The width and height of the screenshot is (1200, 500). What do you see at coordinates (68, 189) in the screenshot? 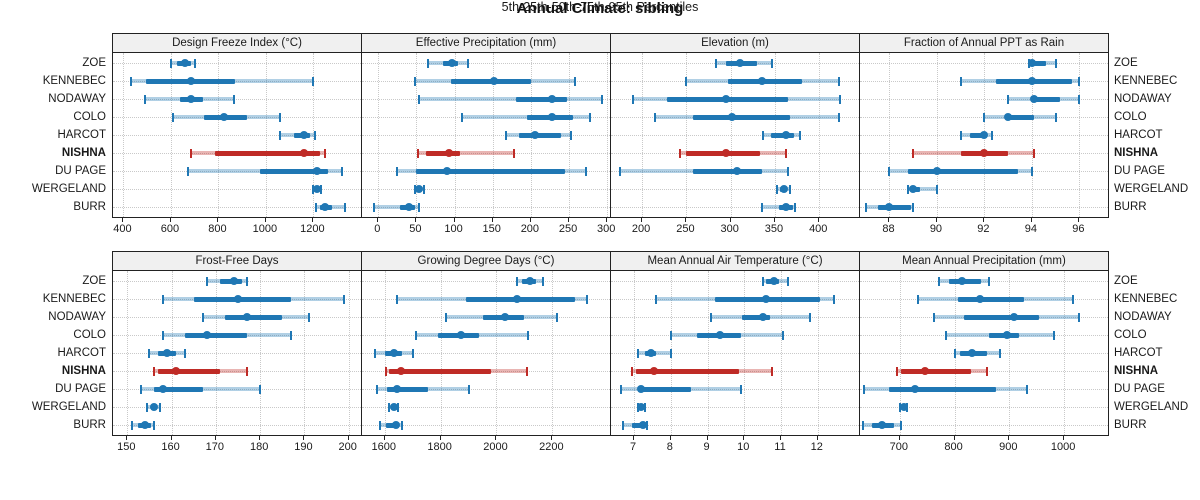
I see `site-label-left-wergeland: WERGELAND` at bounding box center [68, 189].